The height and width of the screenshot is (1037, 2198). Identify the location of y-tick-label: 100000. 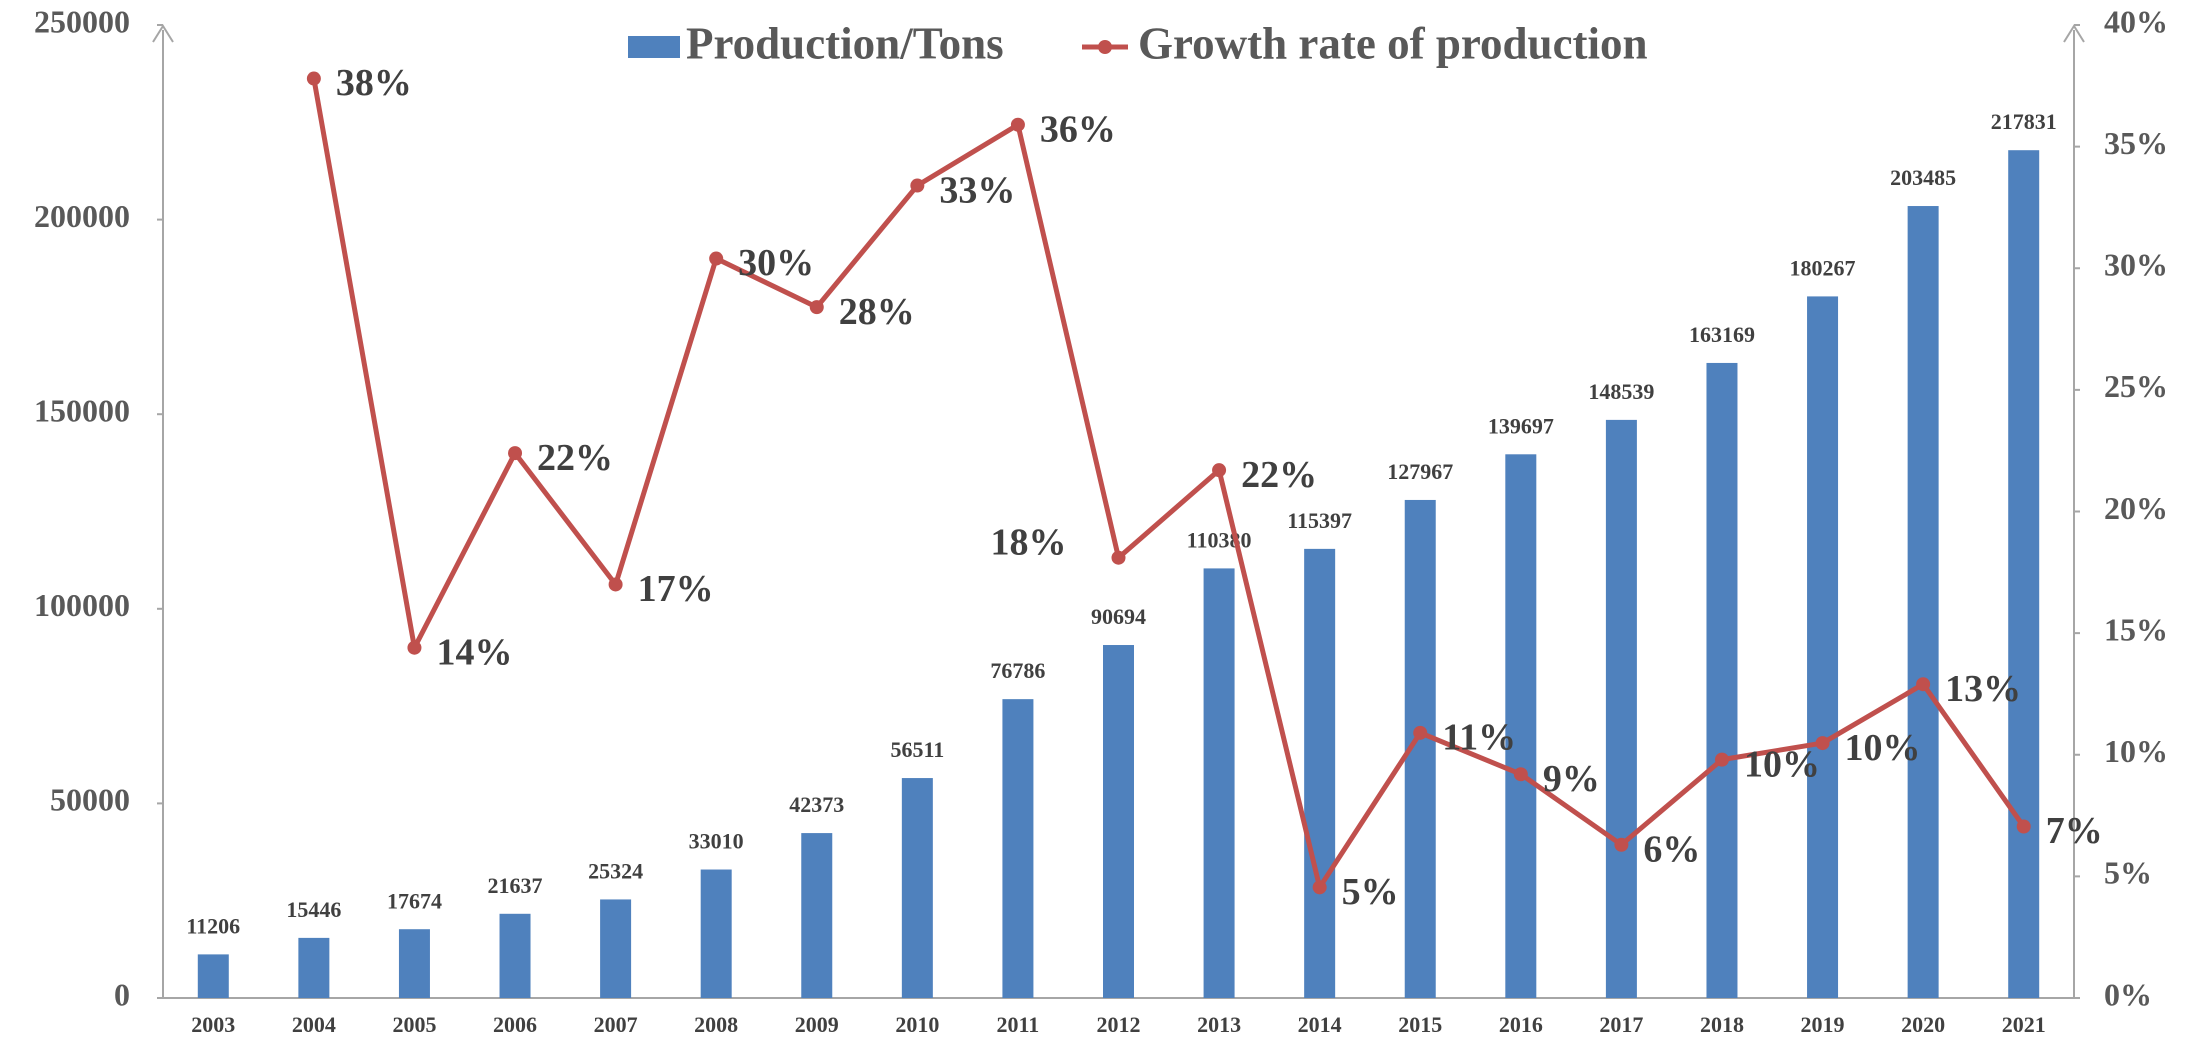
(82, 605).